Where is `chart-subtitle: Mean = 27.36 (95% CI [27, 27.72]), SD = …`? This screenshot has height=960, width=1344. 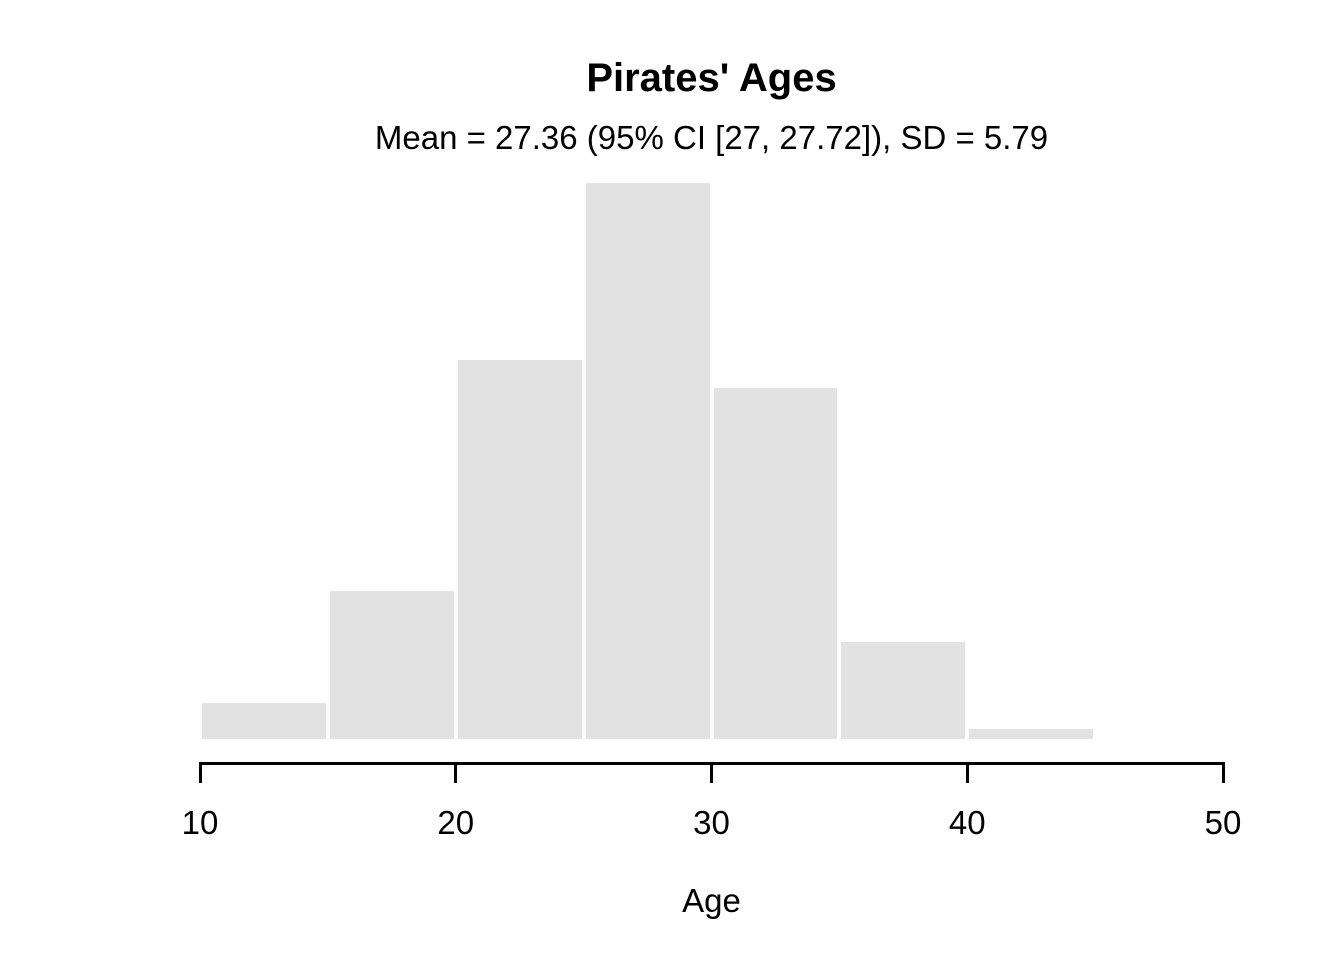 chart-subtitle: Mean = 27.36 (95% CI [27, 27.72]), SD = … is located at coordinates (711, 137).